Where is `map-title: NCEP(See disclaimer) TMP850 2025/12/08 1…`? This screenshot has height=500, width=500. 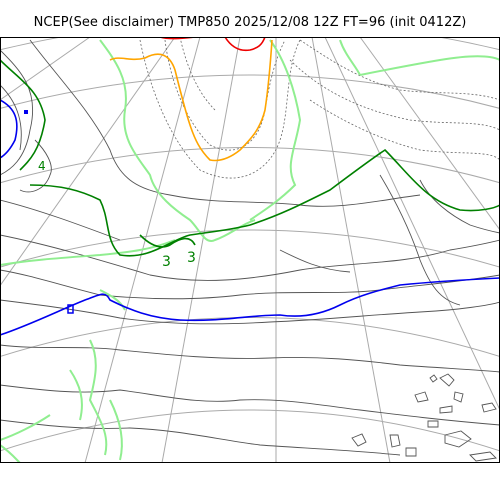 map-title: NCEP(See disclaimer) TMP850 2025/12/08 1… is located at coordinates (250, 22).